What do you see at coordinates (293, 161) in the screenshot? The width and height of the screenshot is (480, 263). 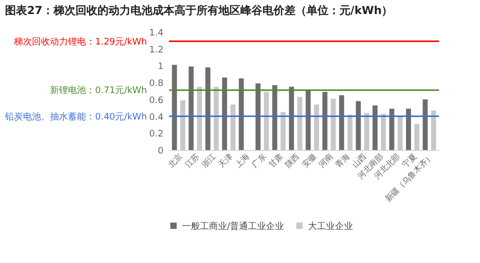 I see `x-tick-label: 陕西` at bounding box center [293, 161].